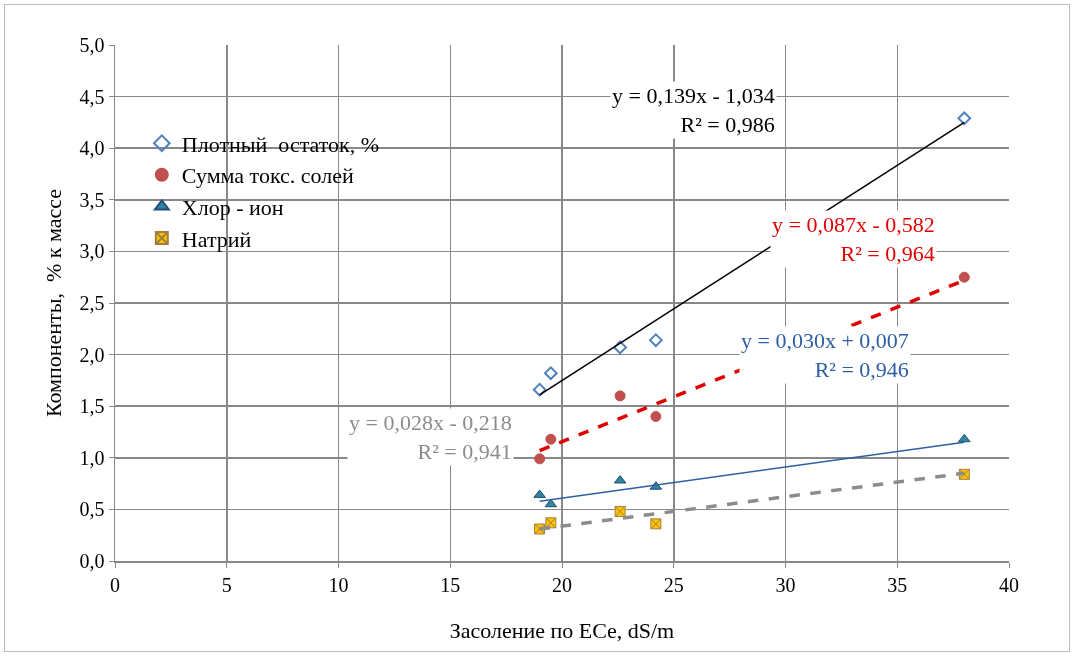 The height and width of the screenshot is (658, 1076). What do you see at coordinates (226, 584) in the screenshot?
I see `x-tick-label: 5` at bounding box center [226, 584].